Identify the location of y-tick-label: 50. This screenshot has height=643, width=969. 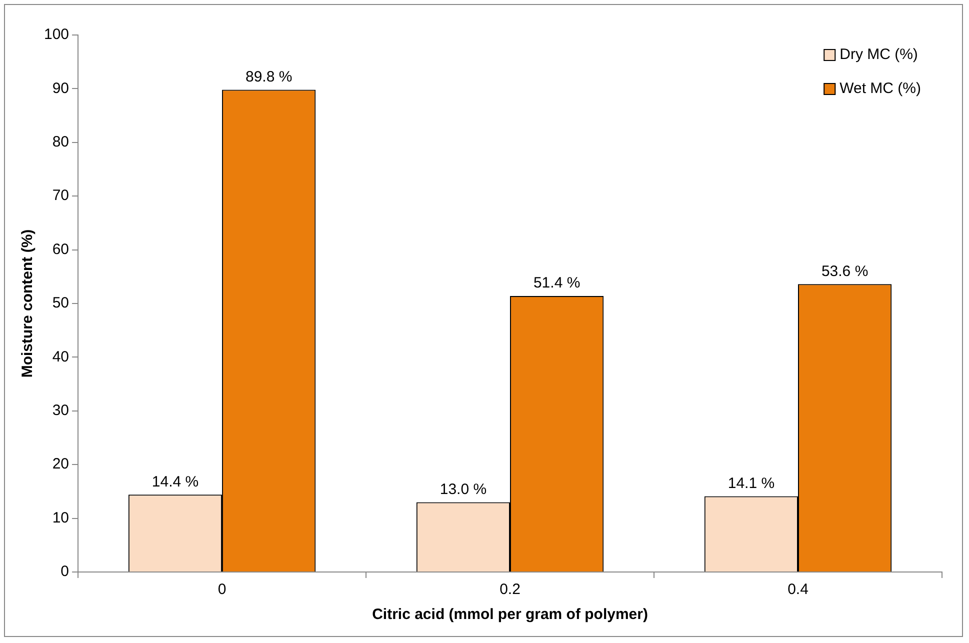
(61, 303).